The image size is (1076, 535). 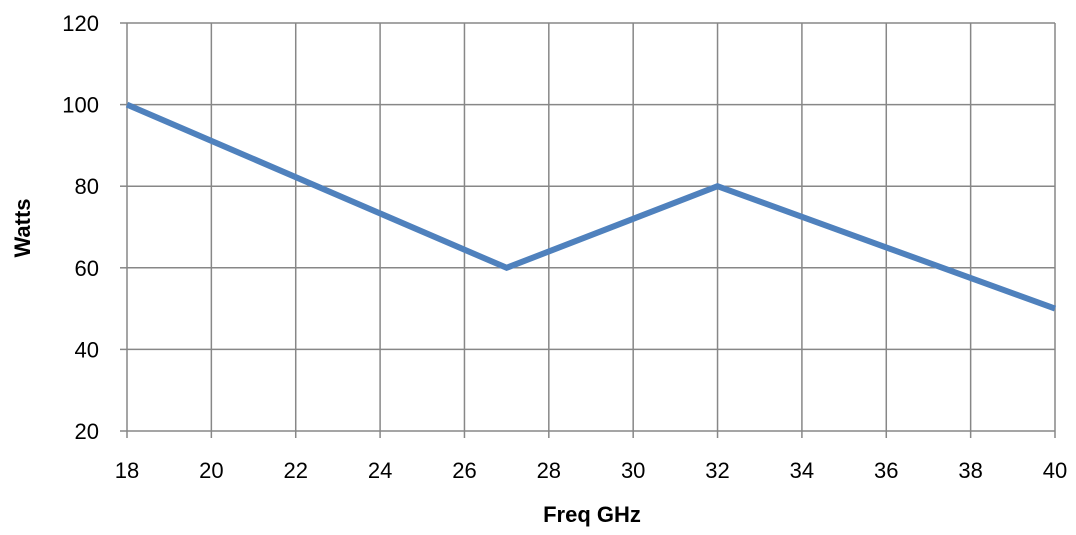 I want to click on x-tick-label: 34, so click(x=802, y=470).